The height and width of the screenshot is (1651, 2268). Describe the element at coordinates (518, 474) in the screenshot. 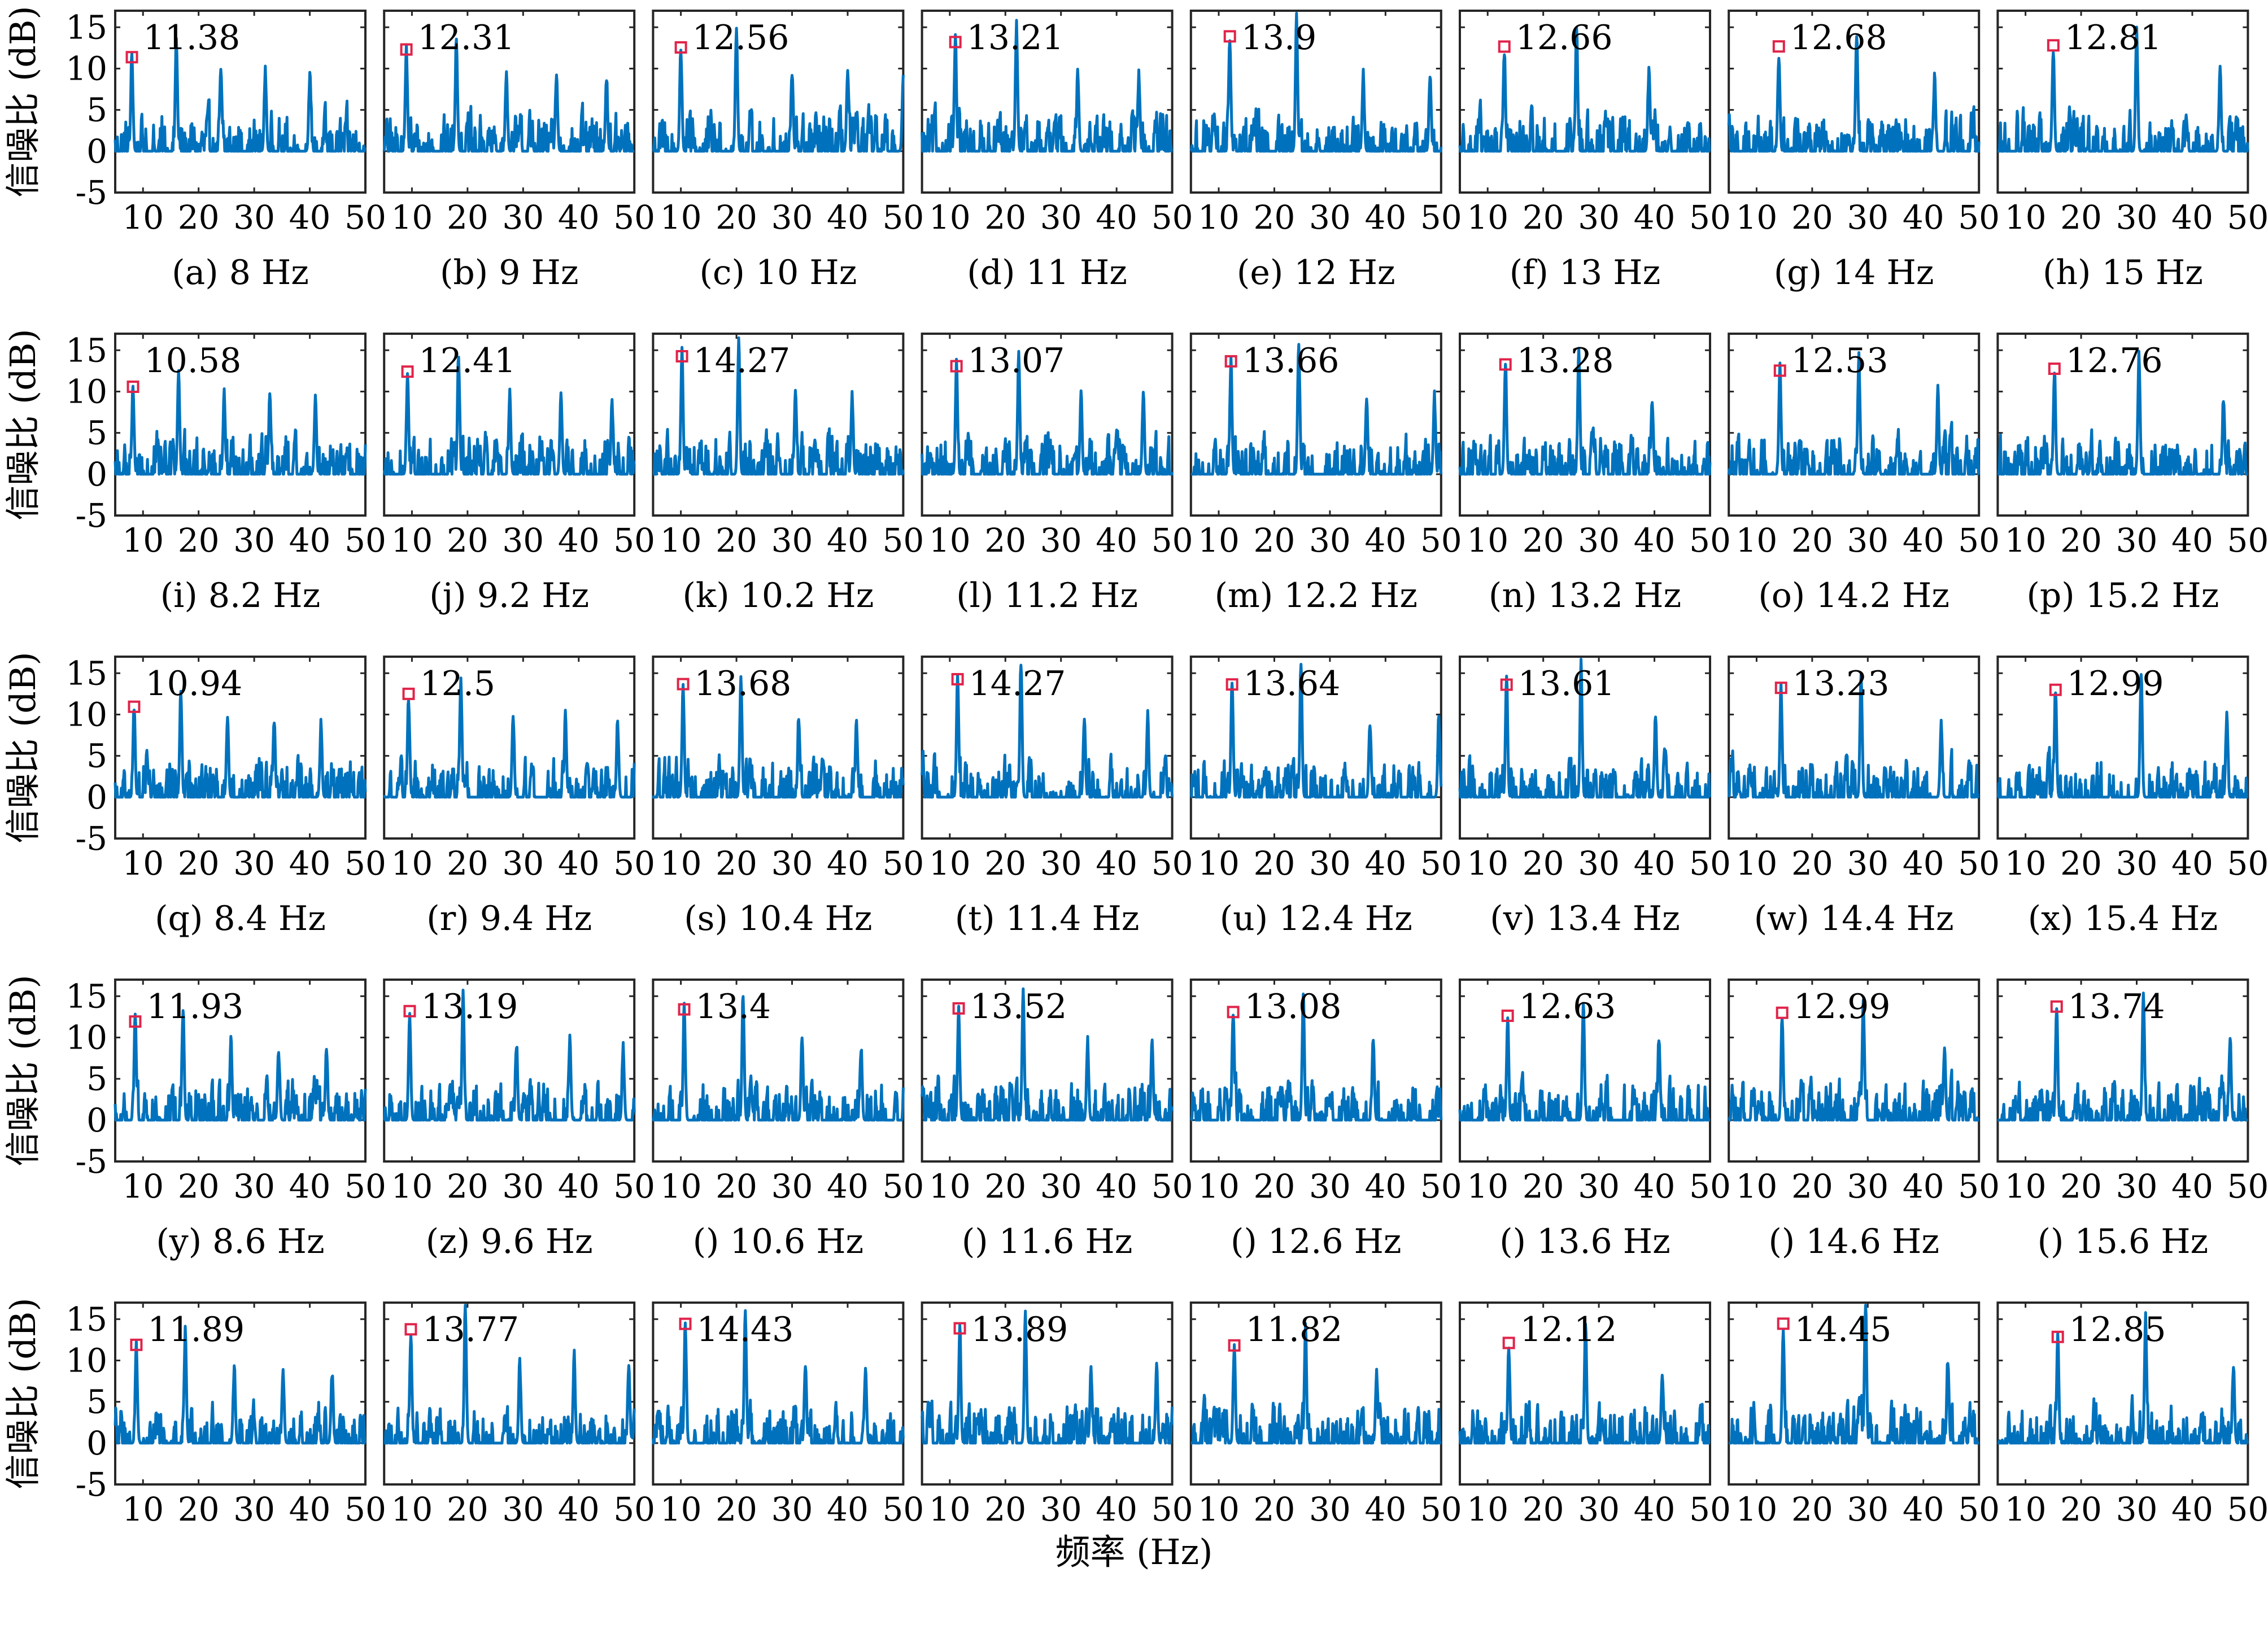

I see `subplot: 10 20 30 40 50 12.41 (j) 9.2 Hz` at that location.